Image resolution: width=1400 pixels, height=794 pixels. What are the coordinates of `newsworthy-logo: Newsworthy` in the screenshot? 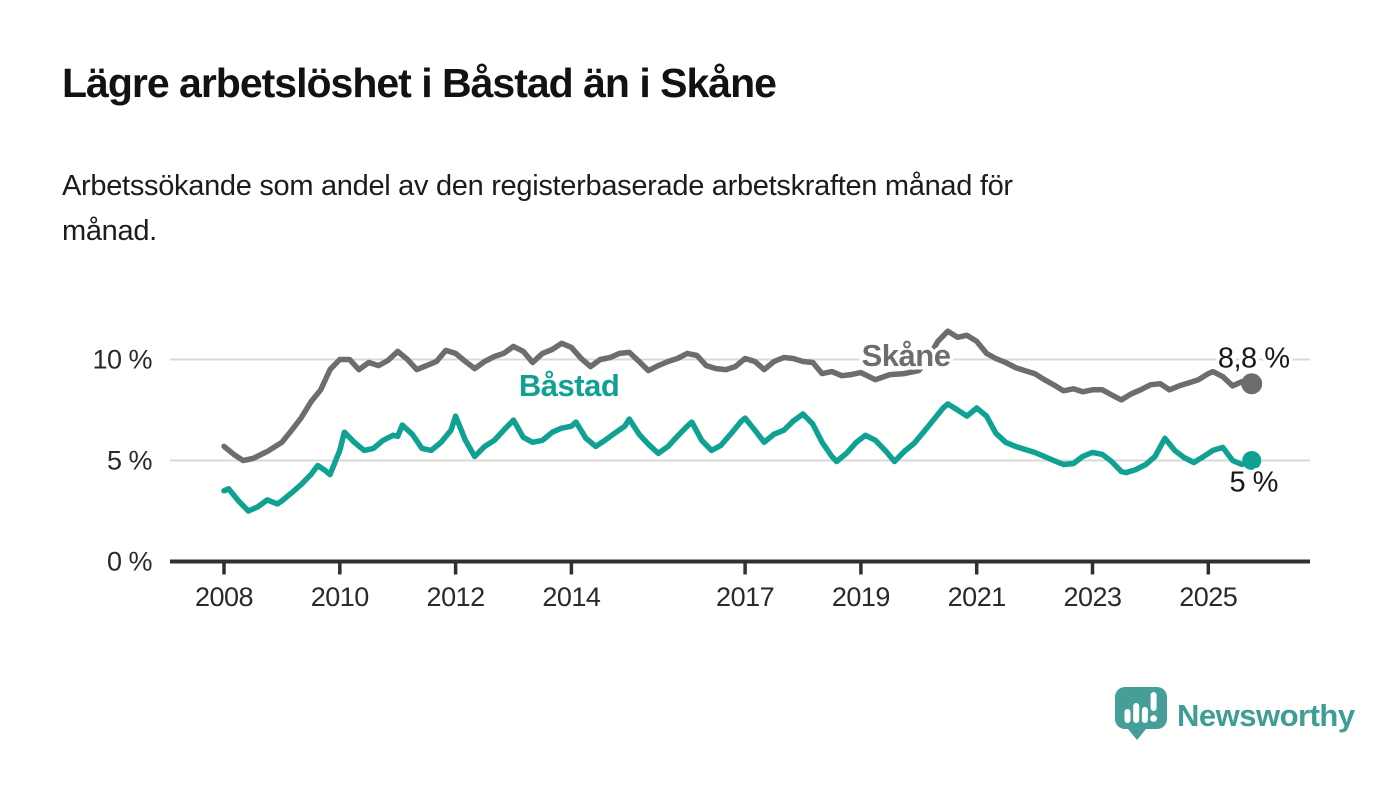 It's located at (1235, 716).